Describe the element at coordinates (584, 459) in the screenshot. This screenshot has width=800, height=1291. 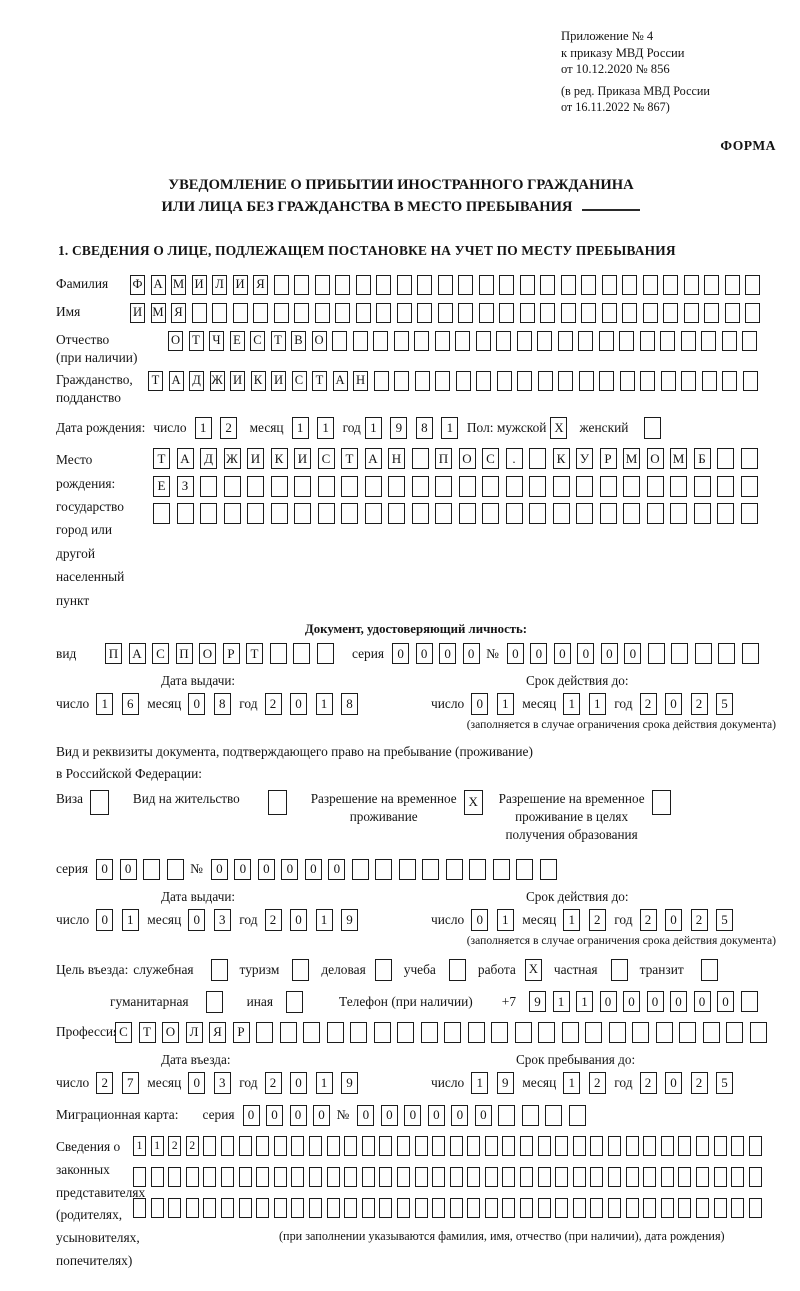
I see `cell: У` at that location.